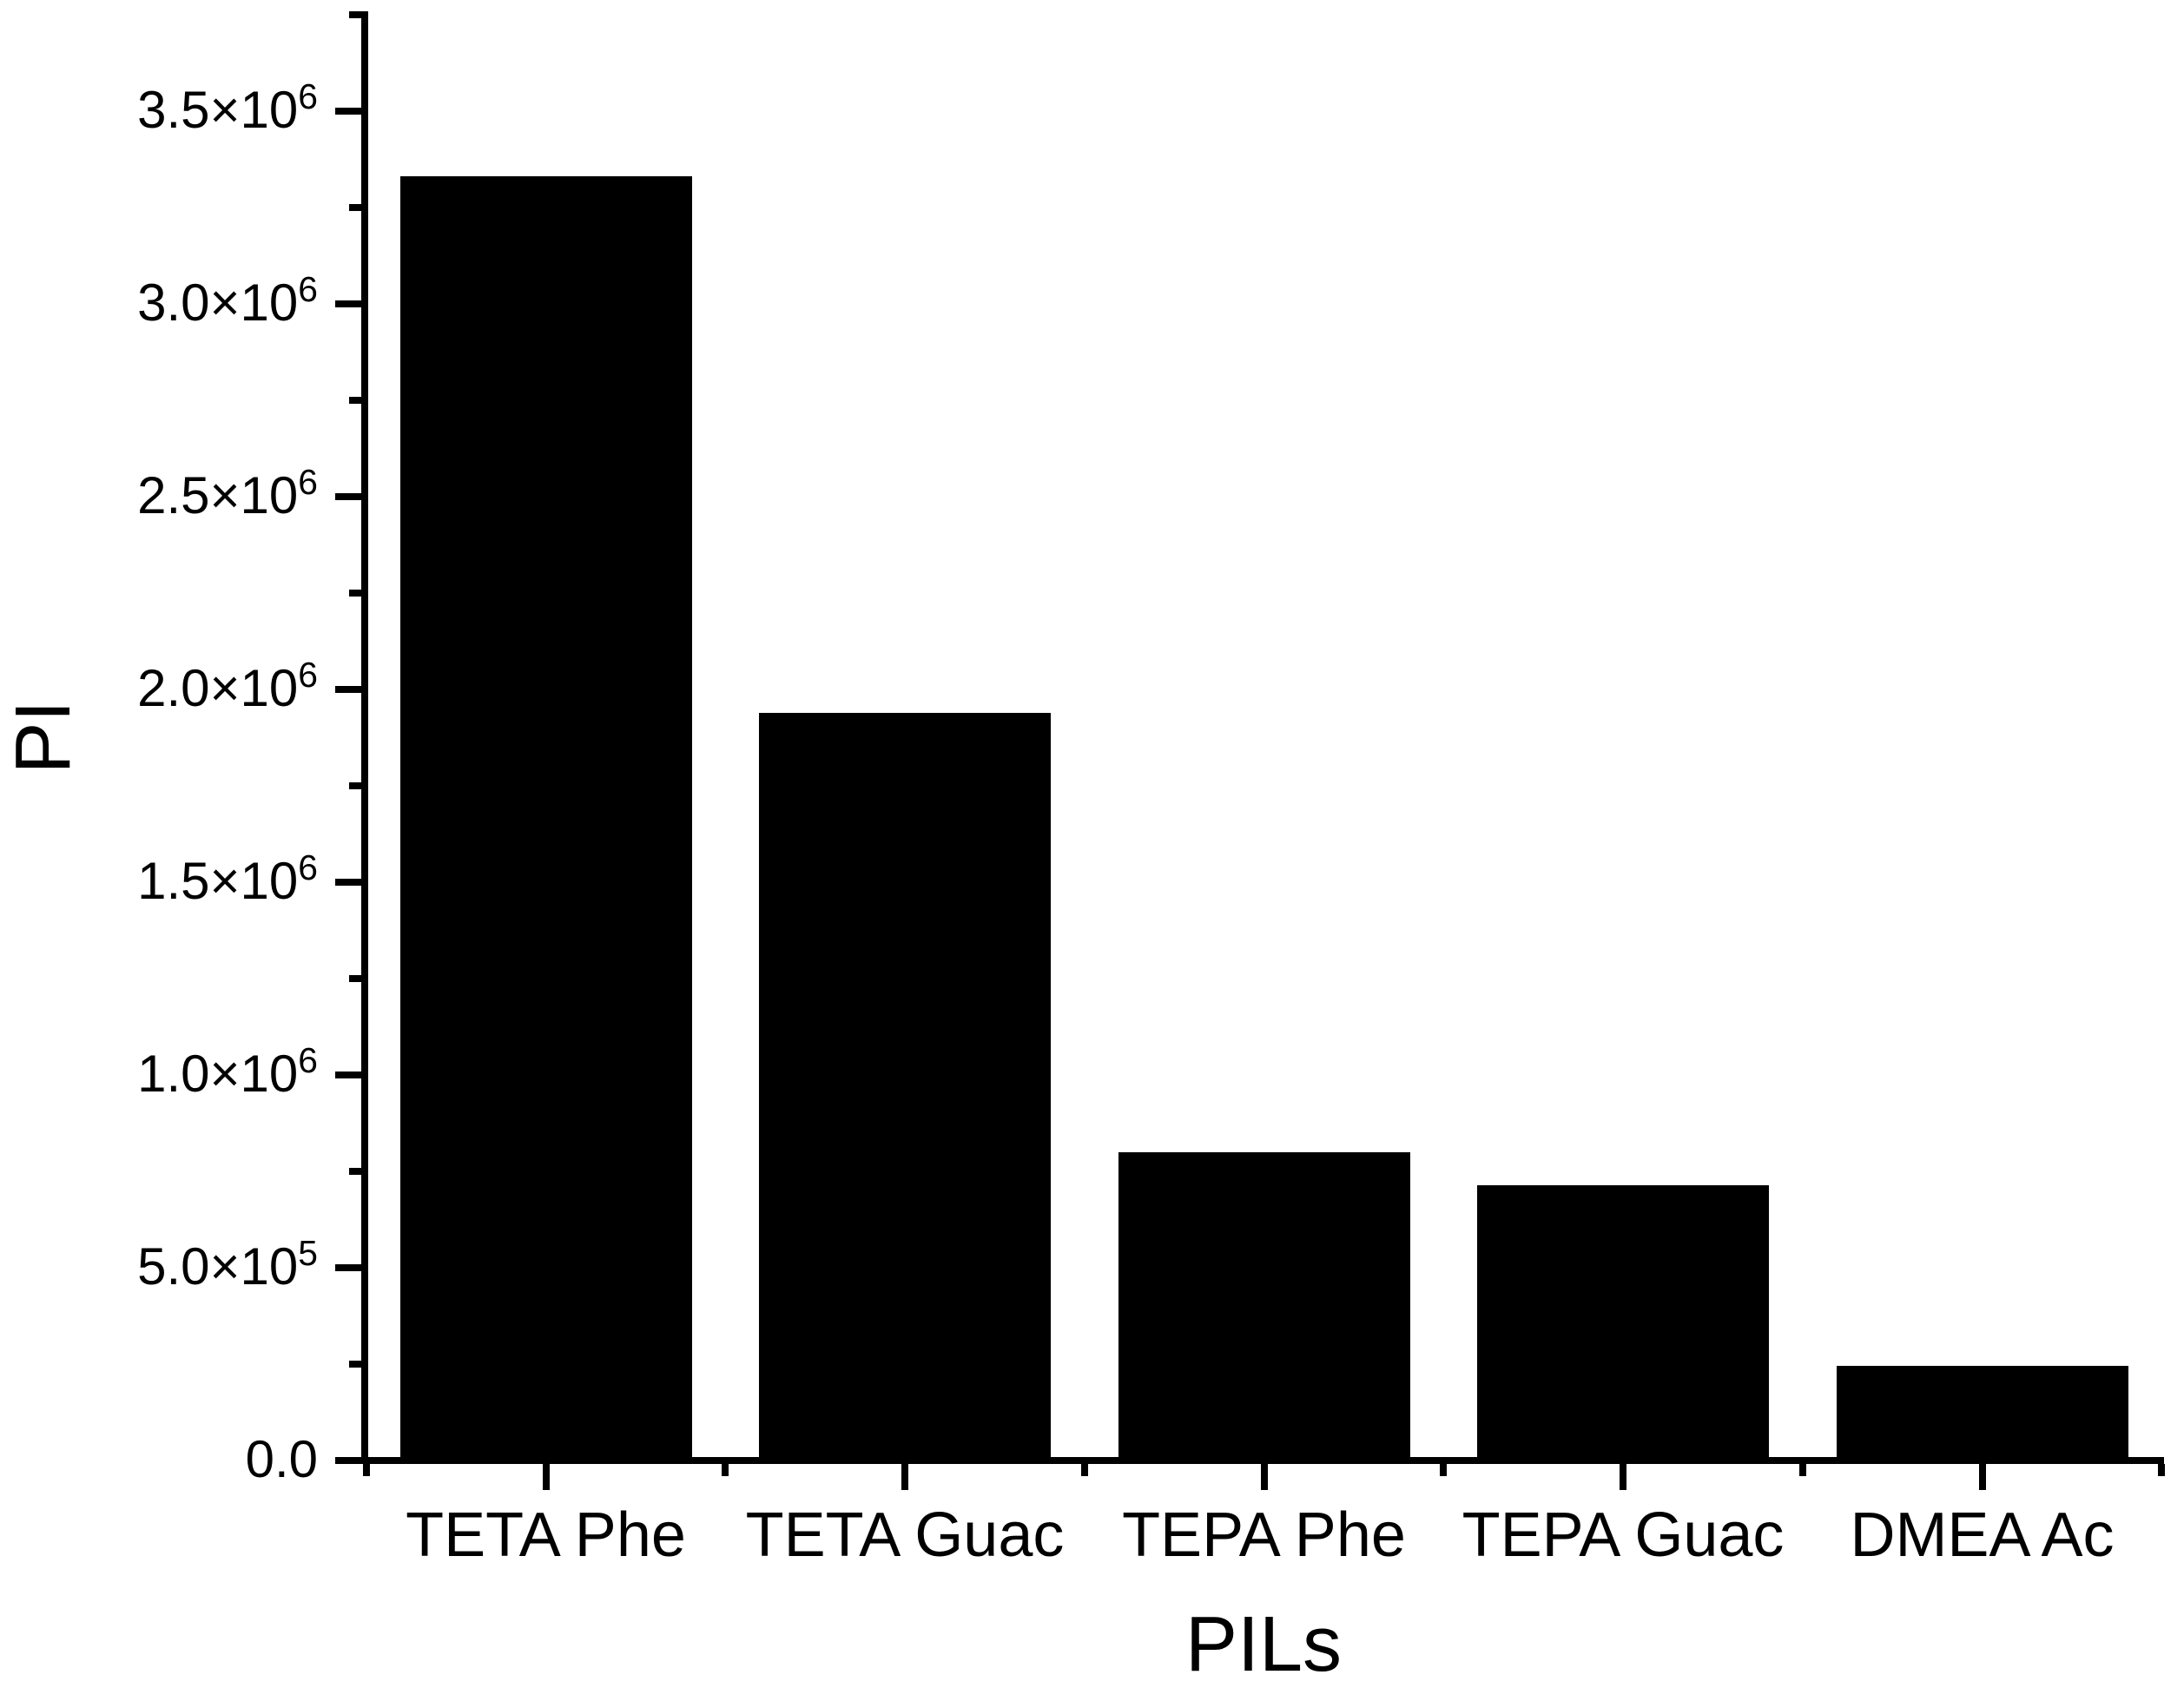  Describe the element at coordinates (1263, 1644) in the screenshot. I see `x-axis-title: PILs` at that location.